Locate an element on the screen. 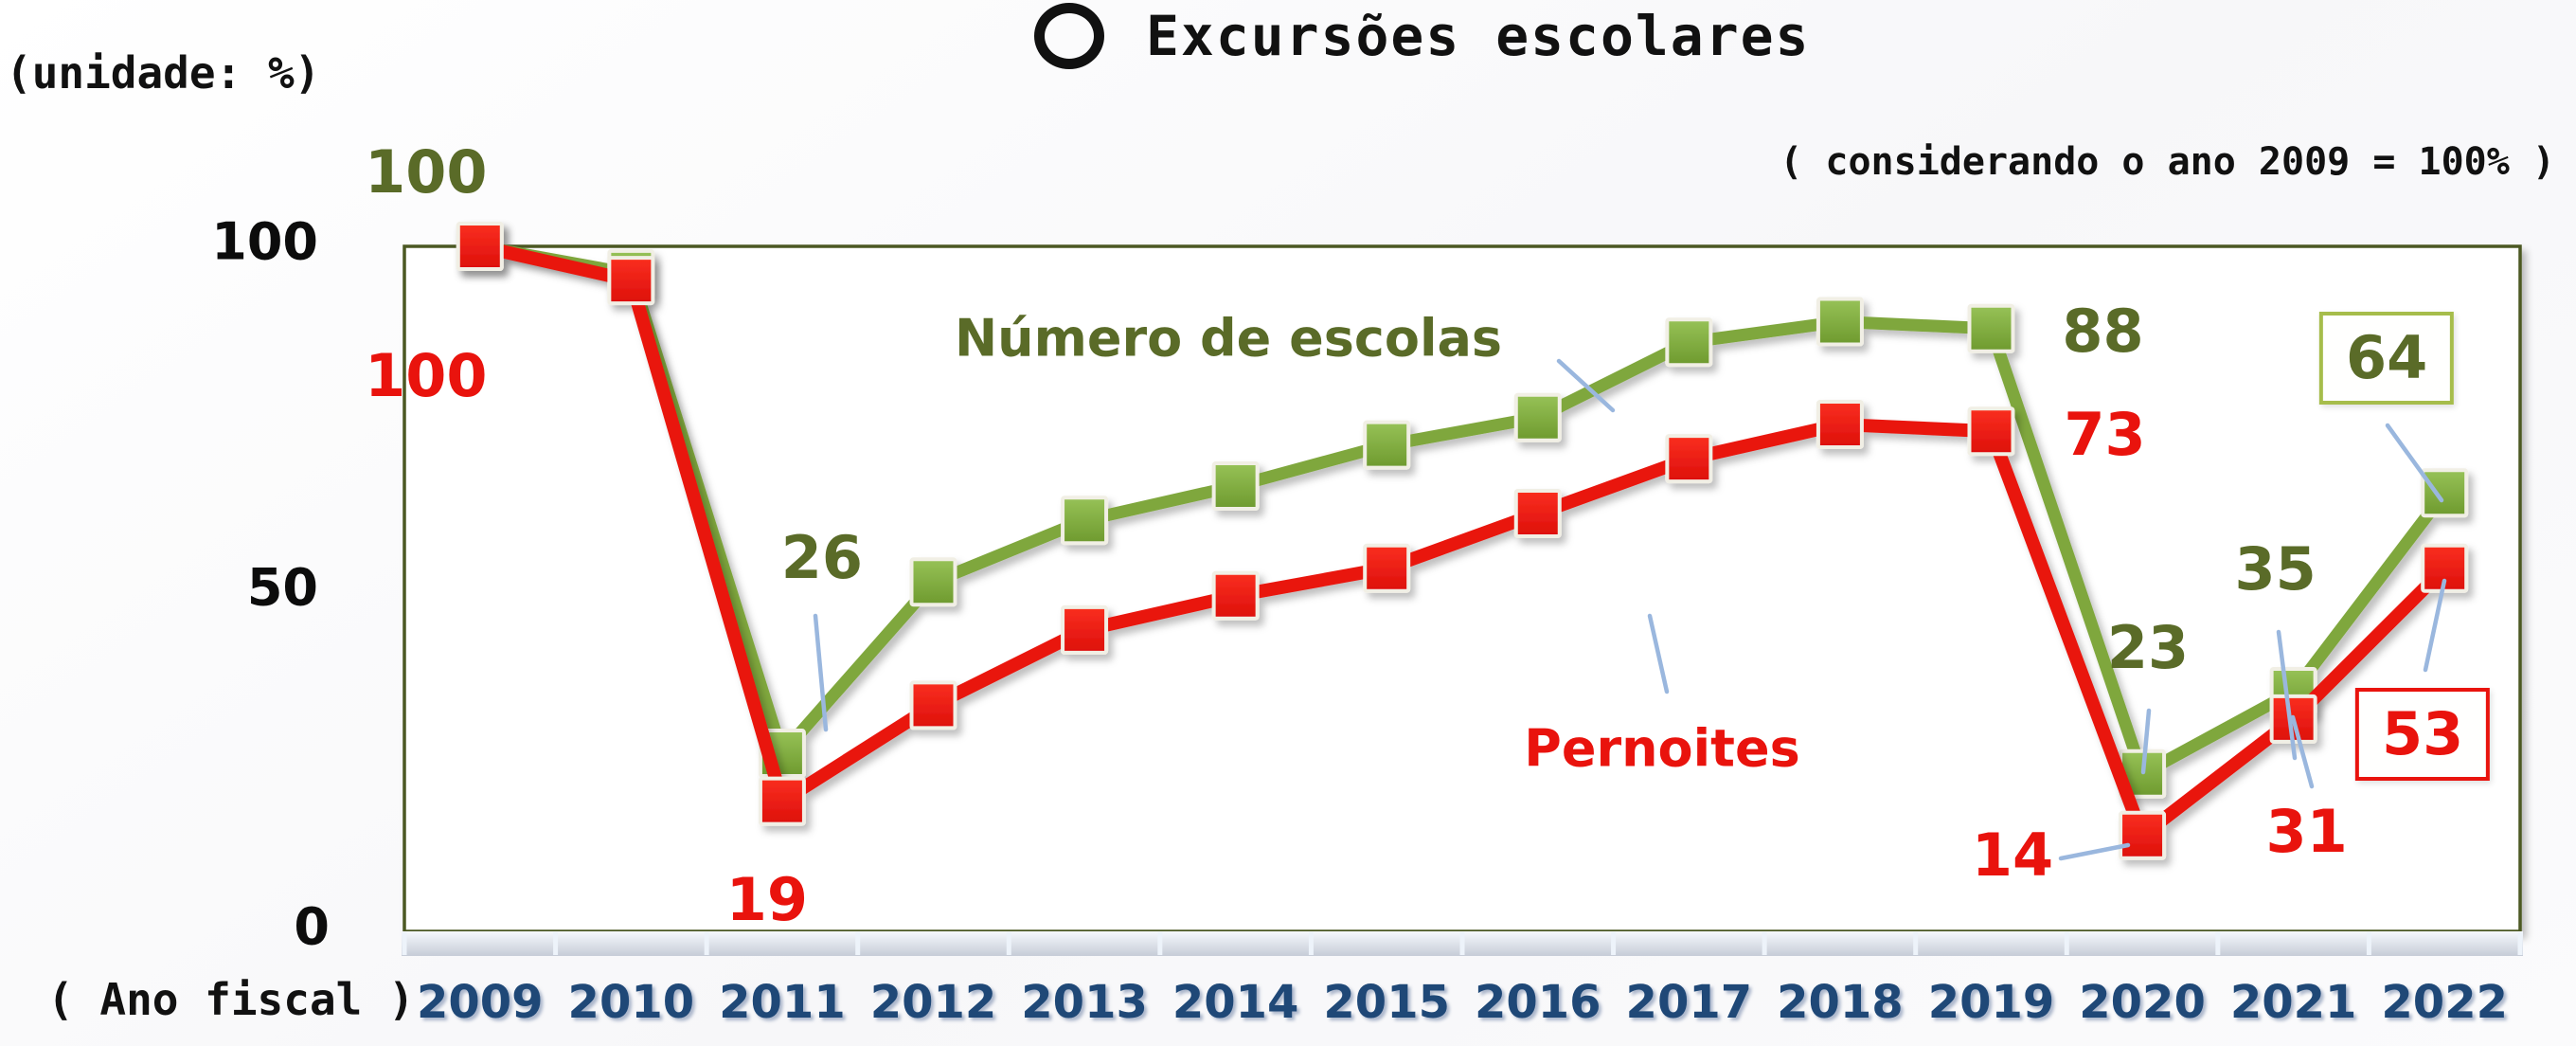 This screenshot has width=2576, height=1046. year-label-2018: 2018 is located at coordinates (1840, 1002).